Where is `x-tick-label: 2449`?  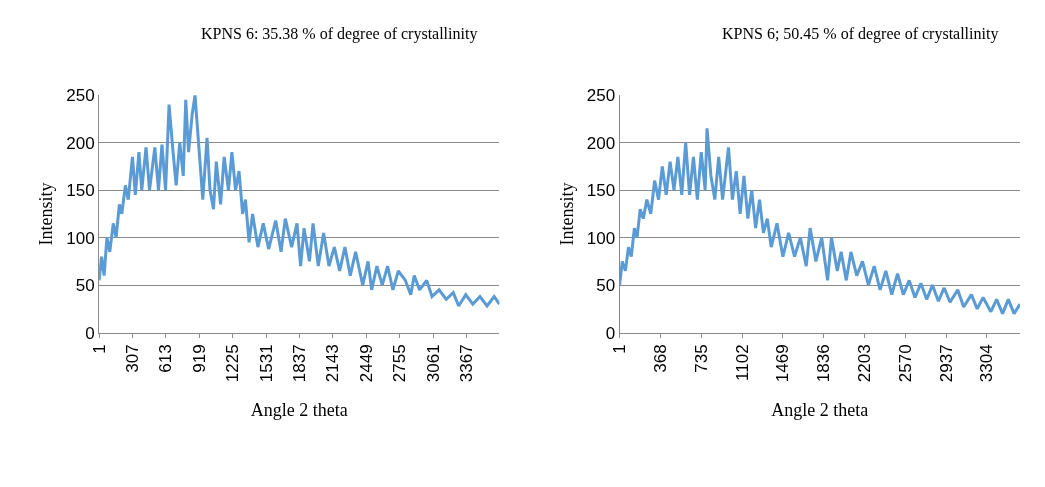 x-tick-label: 2449 is located at coordinates (366, 363).